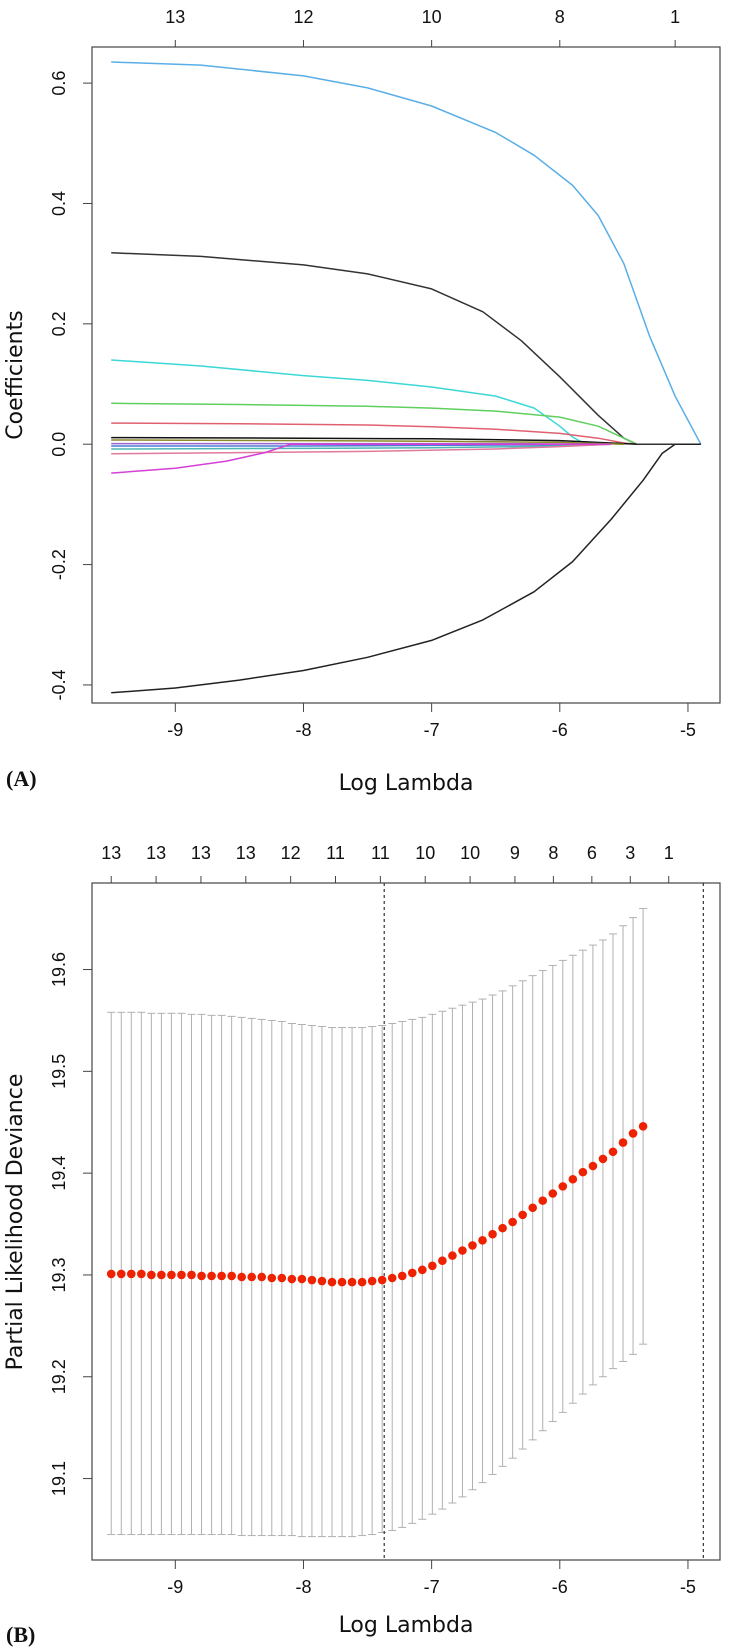 The width and height of the screenshot is (750, 1651). Describe the element at coordinates (592, 853) in the screenshot. I see `top-tick-label: 6` at that location.